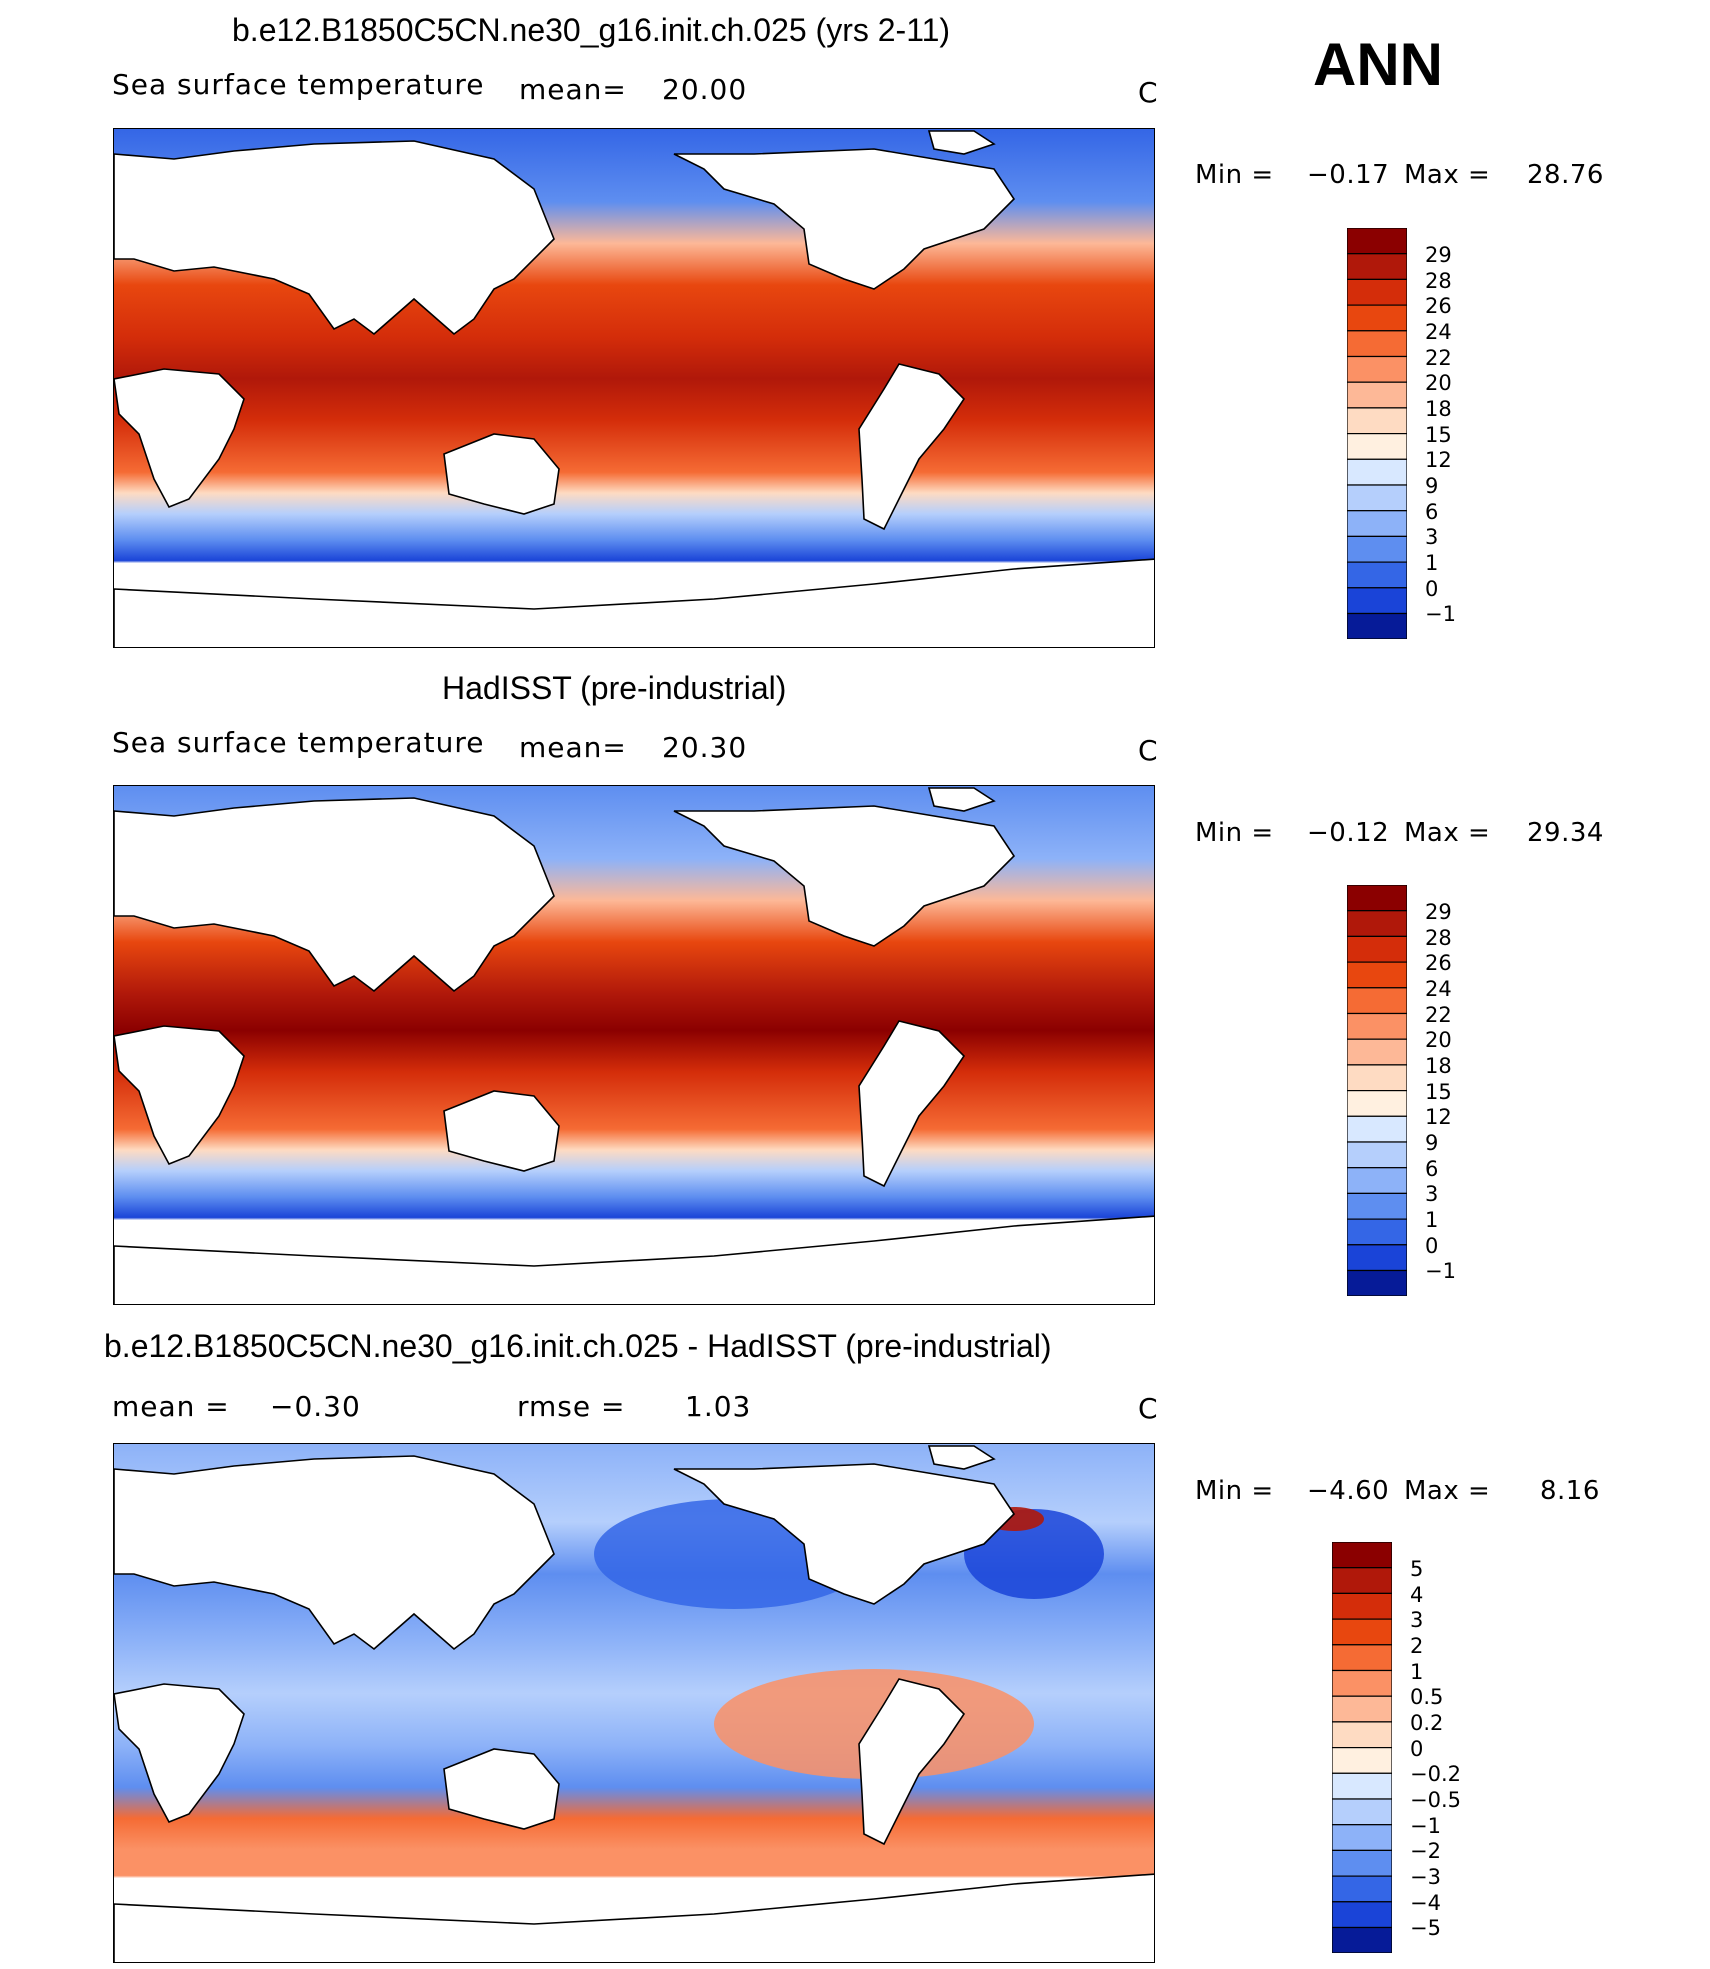  What do you see at coordinates (1348, 175) in the screenshot?
I see `min-value: −0.17` at bounding box center [1348, 175].